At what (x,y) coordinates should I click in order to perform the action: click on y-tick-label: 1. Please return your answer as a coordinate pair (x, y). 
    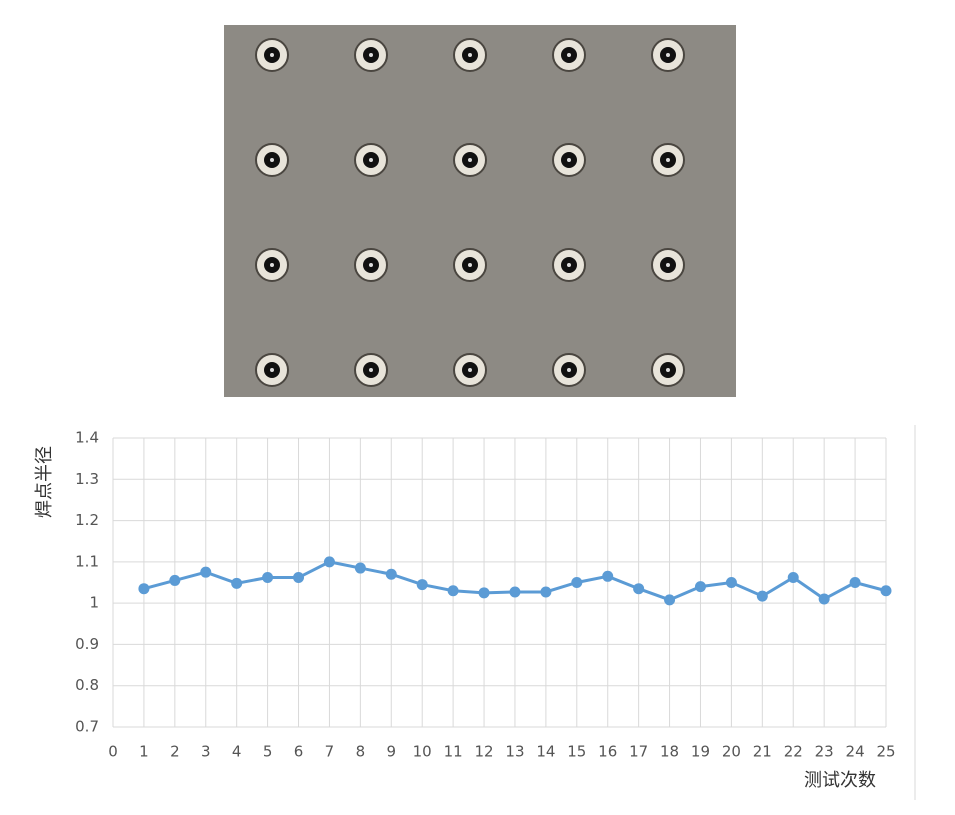
    Looking at the image, I should click on (94, 603).